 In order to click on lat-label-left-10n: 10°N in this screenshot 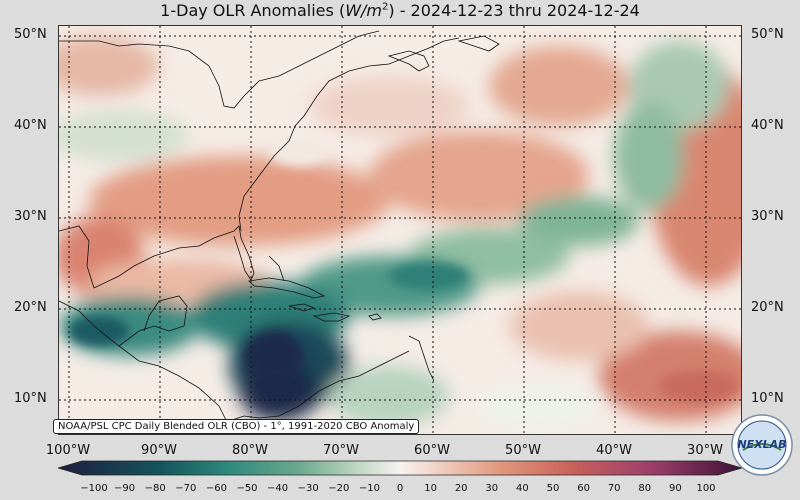, I will do `click(30, 398)`.